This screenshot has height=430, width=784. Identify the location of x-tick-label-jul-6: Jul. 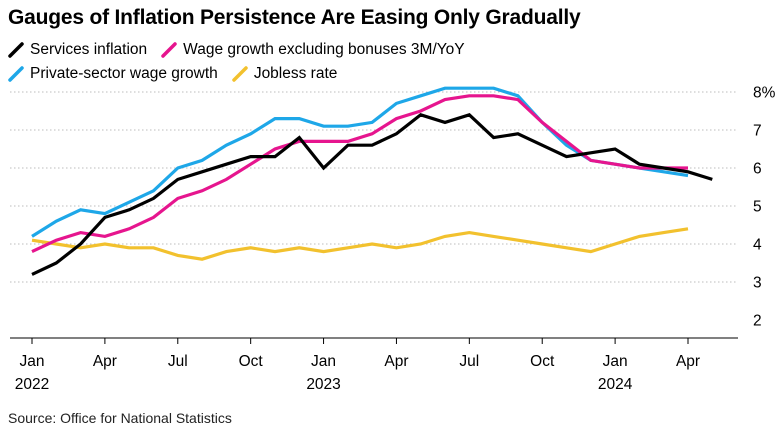
(469, 361).